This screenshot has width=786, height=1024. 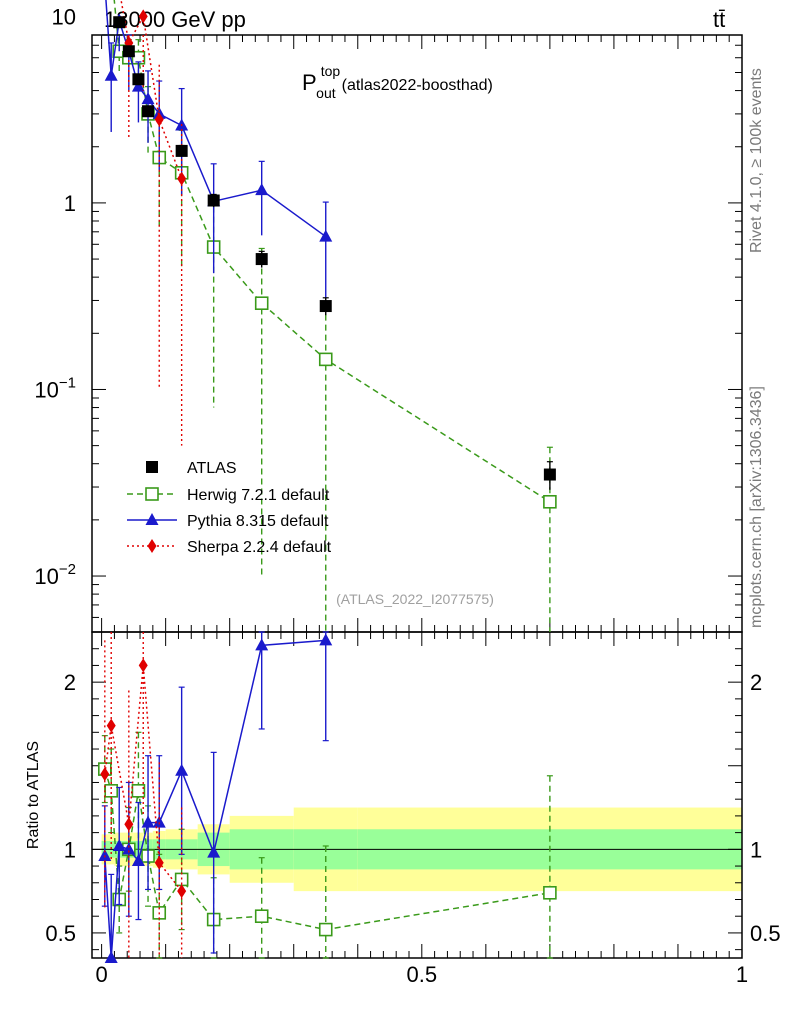 What do you see at coordinates (152, 519) in the screenshot?
I see `legend-marker-pythia` at bounding box center [152, 519].